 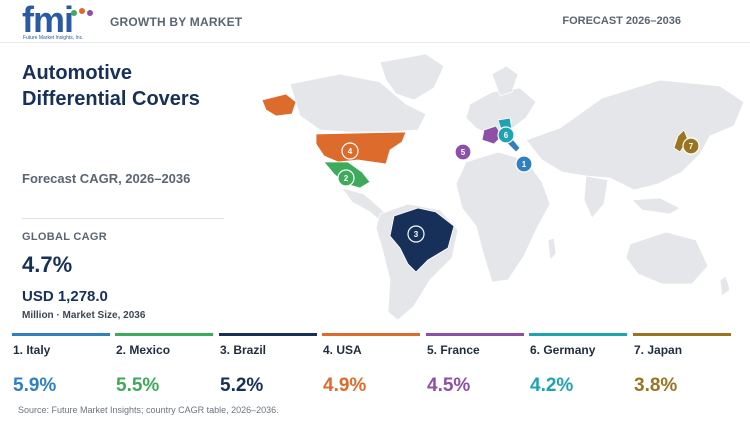 I want to click on market-size-label: Million · Market Size, 2036, so click(x=84, y=315).